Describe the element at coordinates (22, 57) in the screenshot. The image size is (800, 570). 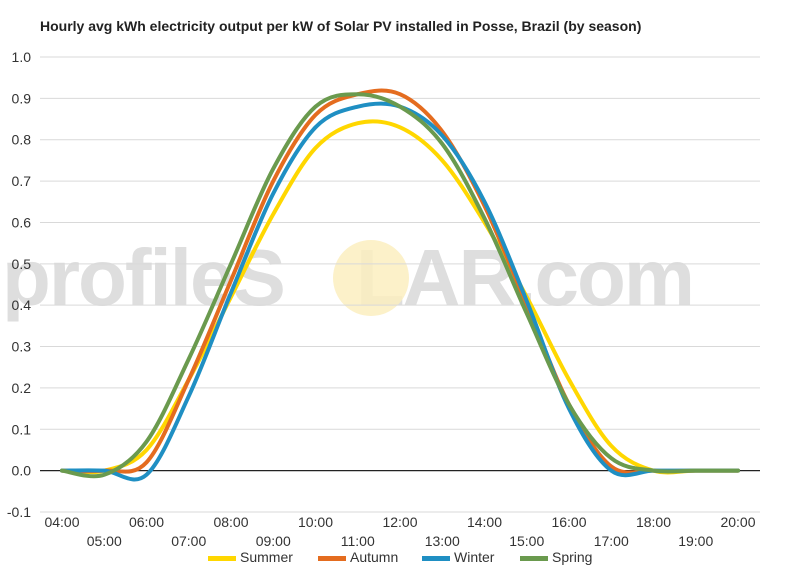
I see `y-tick-label: 1.0` at that location.